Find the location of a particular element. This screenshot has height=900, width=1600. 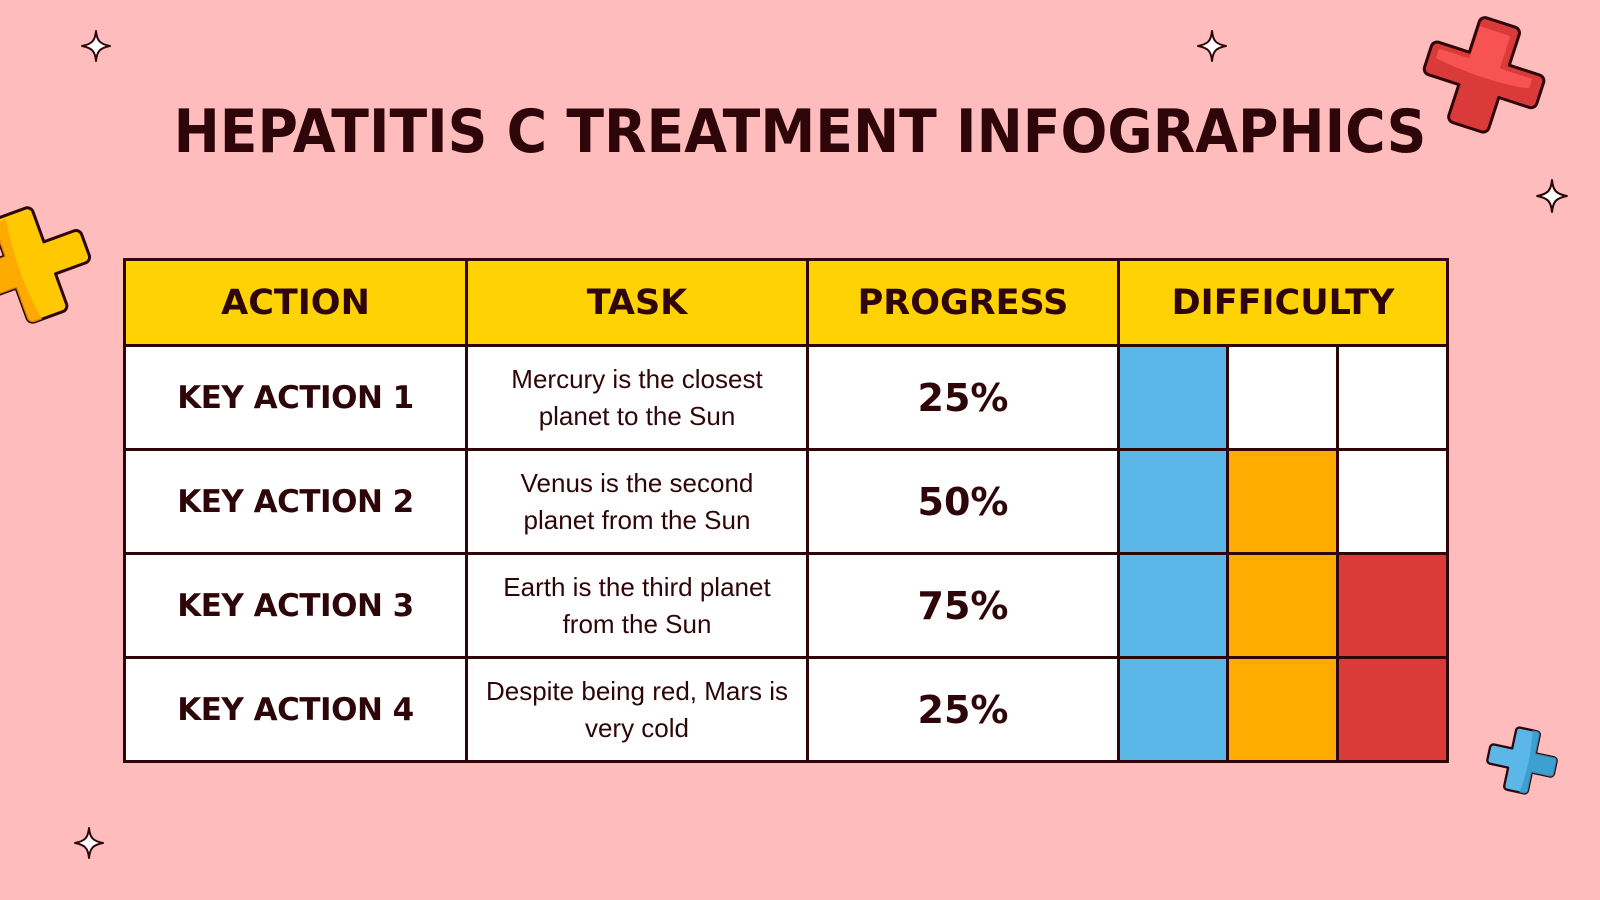

progress-cell: 50% is located at coordinates (963, 501).